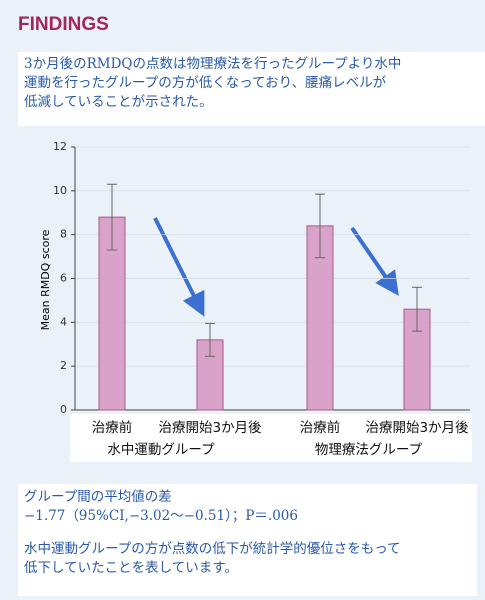 The height and width of the screenshot is (600, 485). I want to click on y-tick-label: 10, so click(60, 190).